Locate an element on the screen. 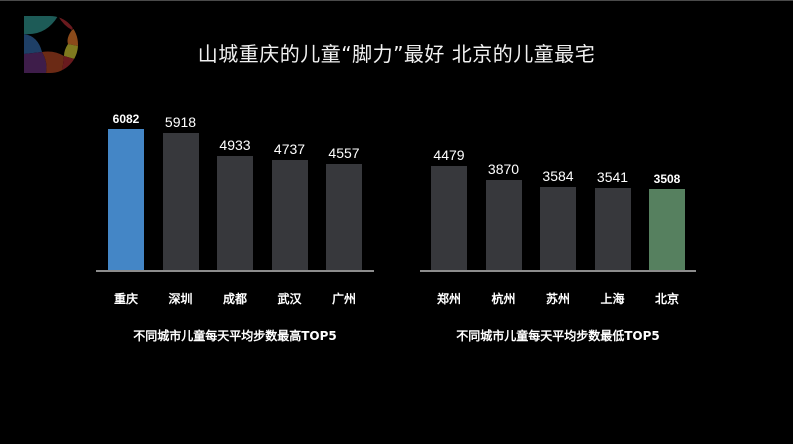 This screenshot has width=793, height=444. category-label: 重庆 is located at coordinates (125, 299).